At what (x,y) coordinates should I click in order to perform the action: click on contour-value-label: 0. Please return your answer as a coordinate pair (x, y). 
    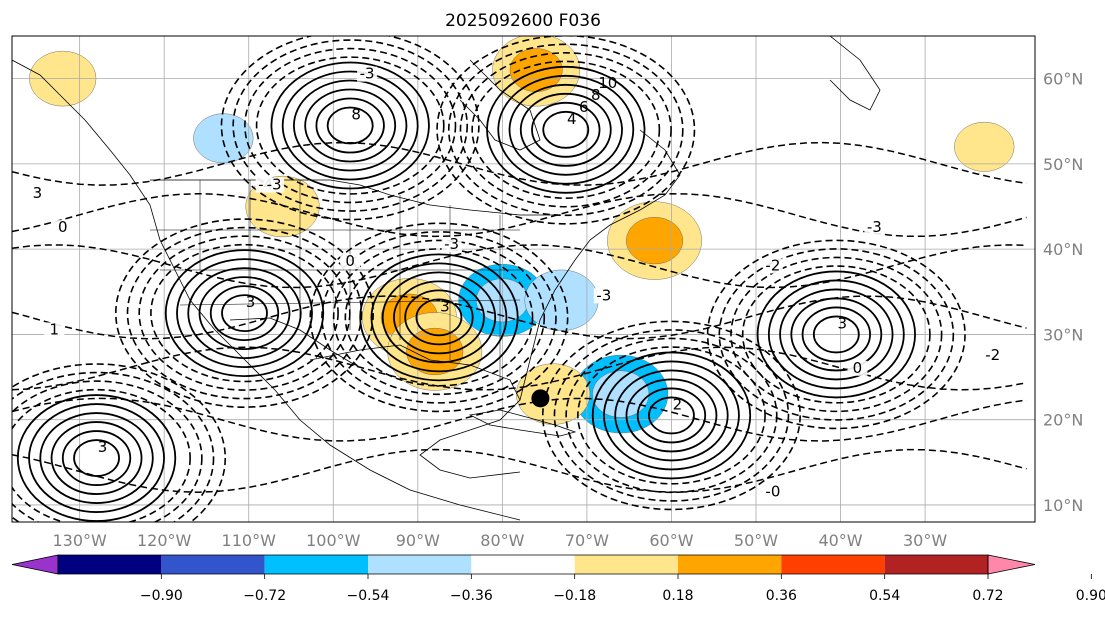
    Looking at the image, I should click on (63, 227).